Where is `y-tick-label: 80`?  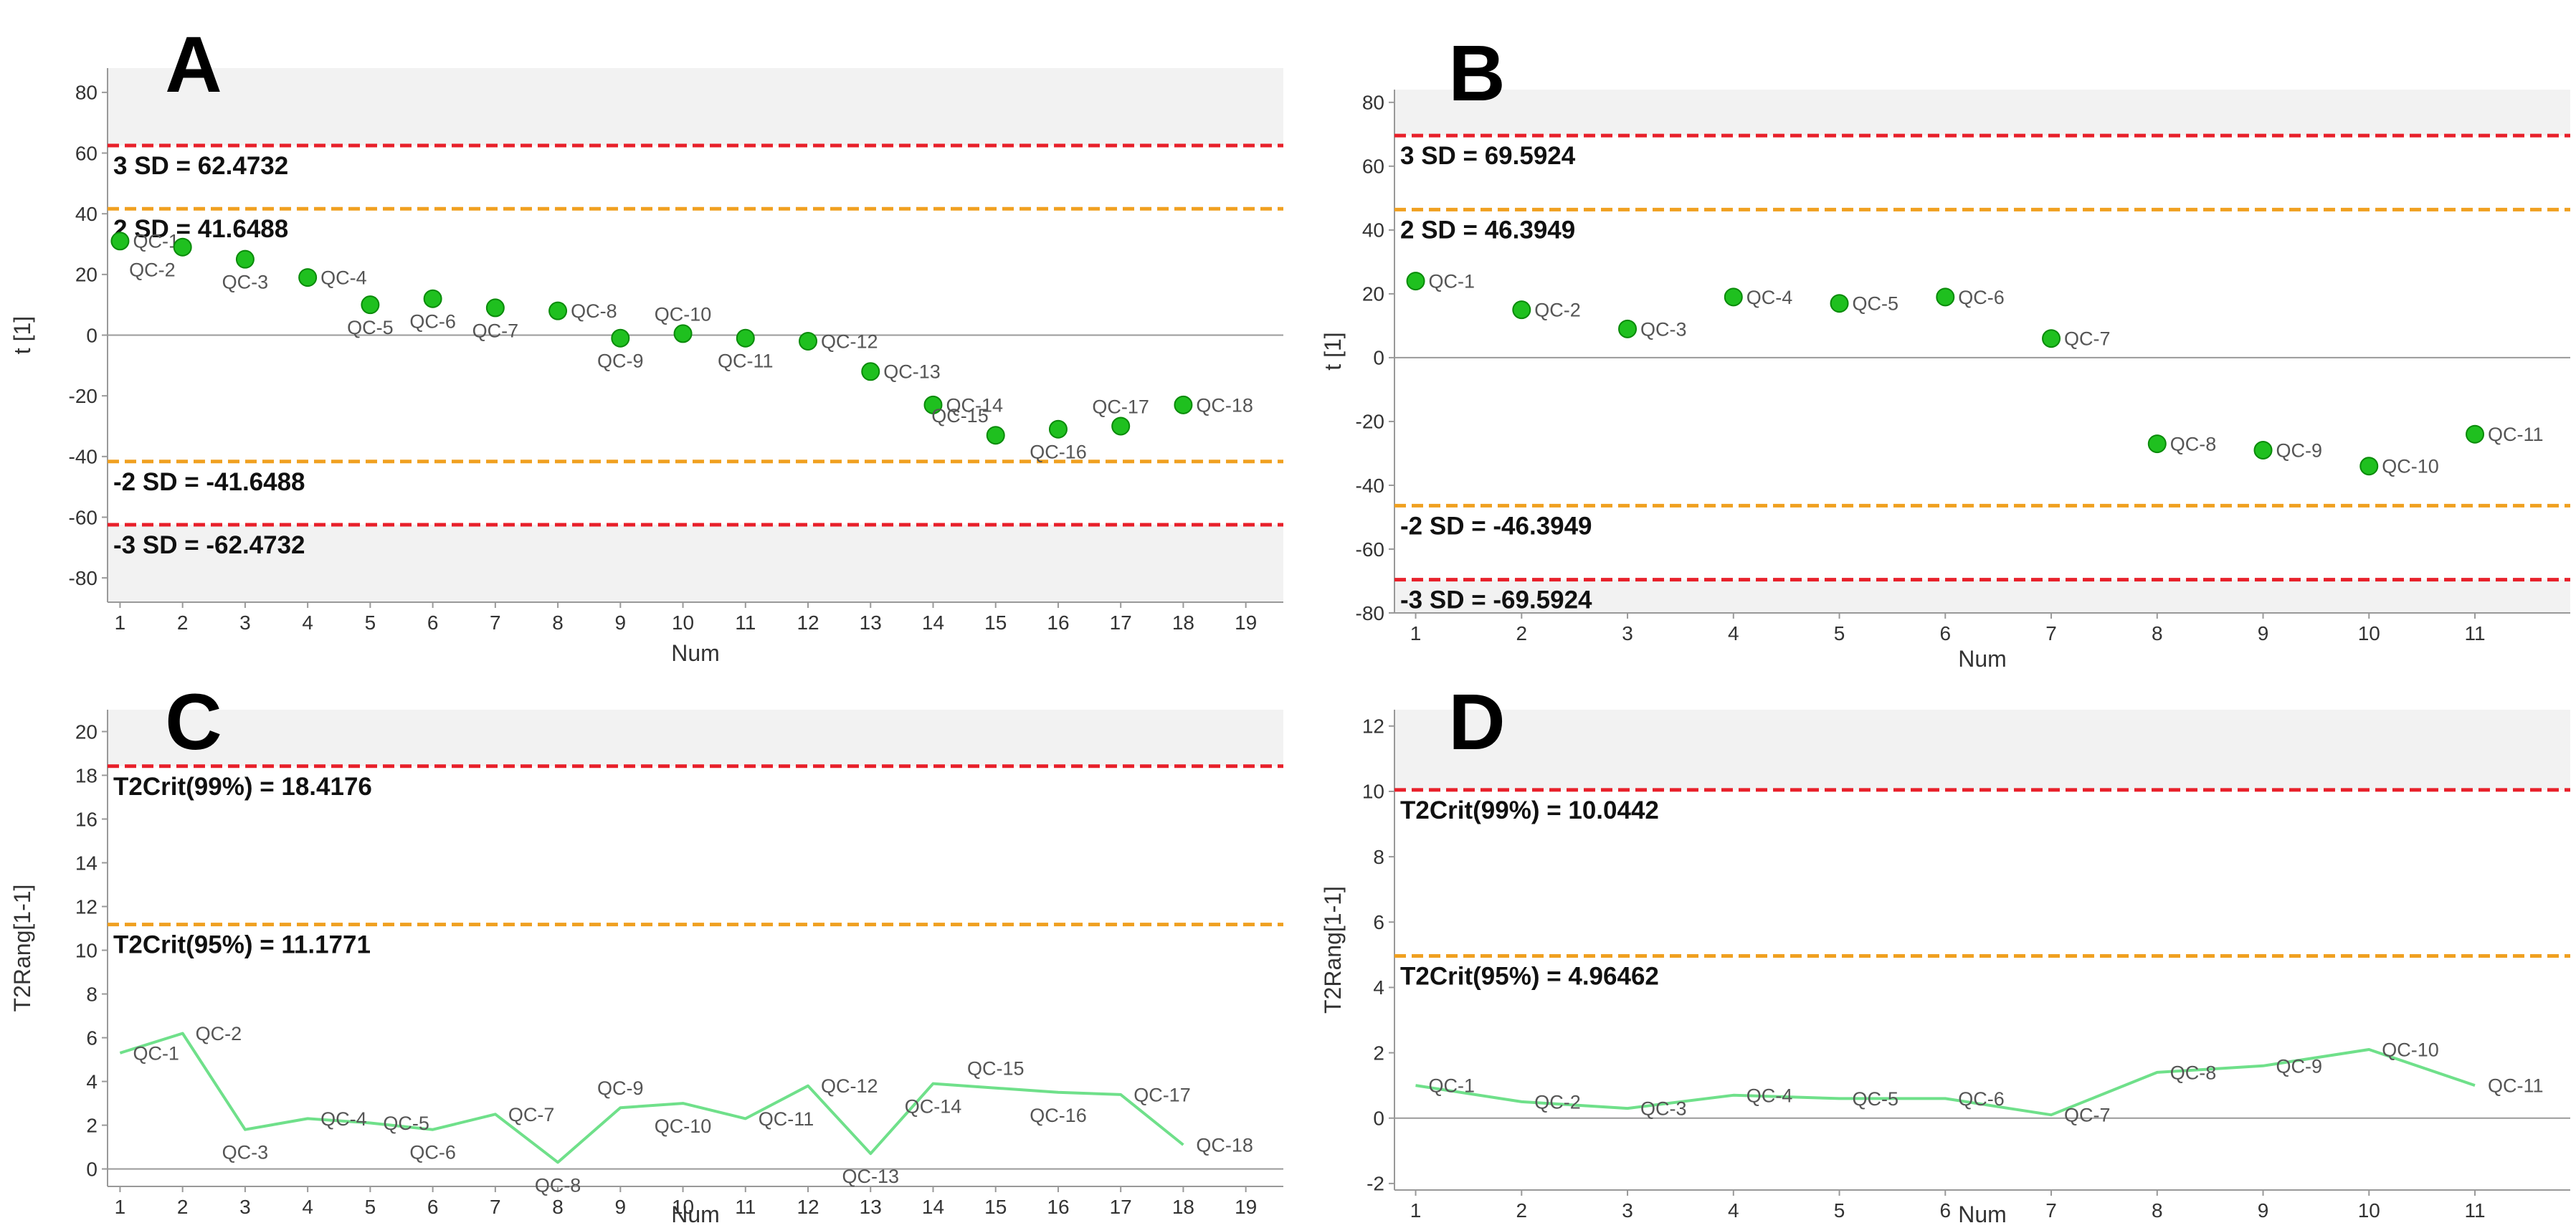
y-tick-label: 80 is located at coordinates (1373, 103).